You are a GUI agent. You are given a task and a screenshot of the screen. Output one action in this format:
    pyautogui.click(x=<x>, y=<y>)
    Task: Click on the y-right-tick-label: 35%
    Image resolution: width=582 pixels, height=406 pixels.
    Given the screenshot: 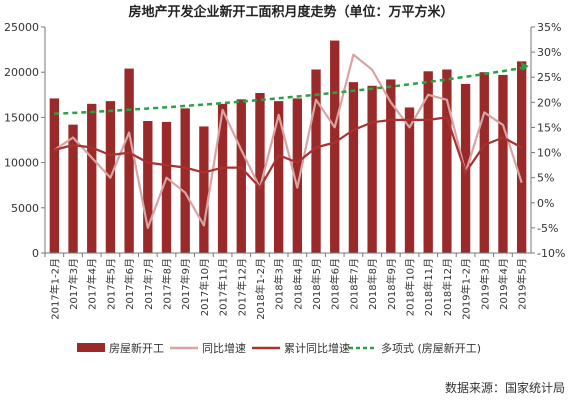 What is the action you would take?
    pyautogui.click(x=549, y=27)
    